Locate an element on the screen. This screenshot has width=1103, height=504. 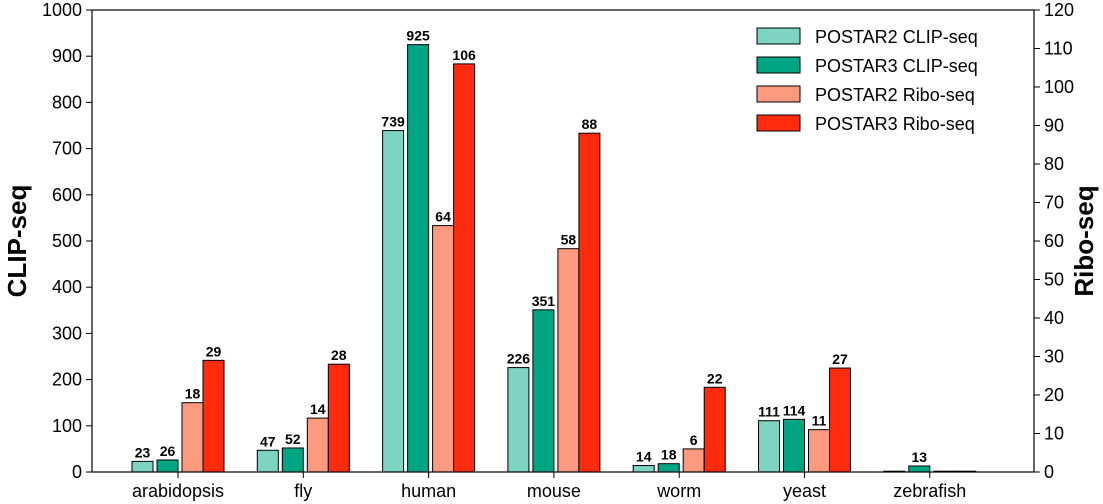
legend-label: POSTAR2 Ribo-seq is located at coordinates (895, 95).